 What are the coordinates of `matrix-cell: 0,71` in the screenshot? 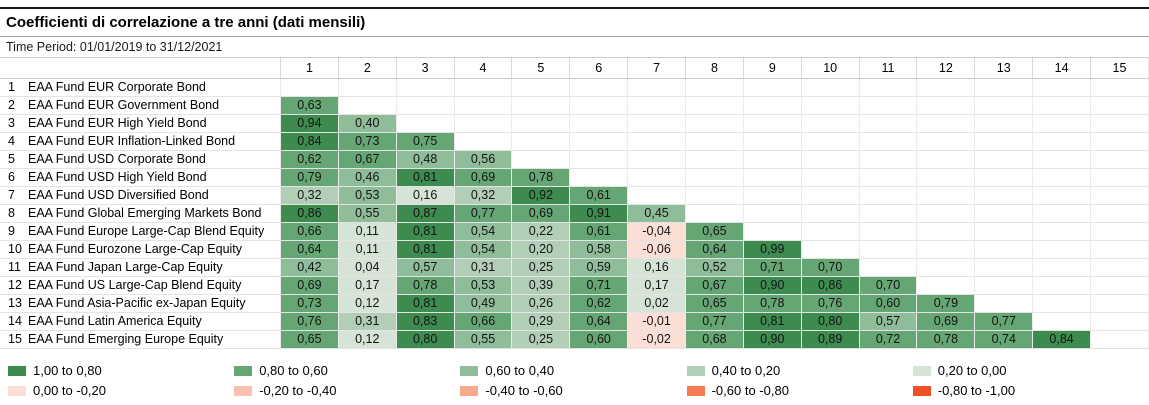 It's located at (771, 267).